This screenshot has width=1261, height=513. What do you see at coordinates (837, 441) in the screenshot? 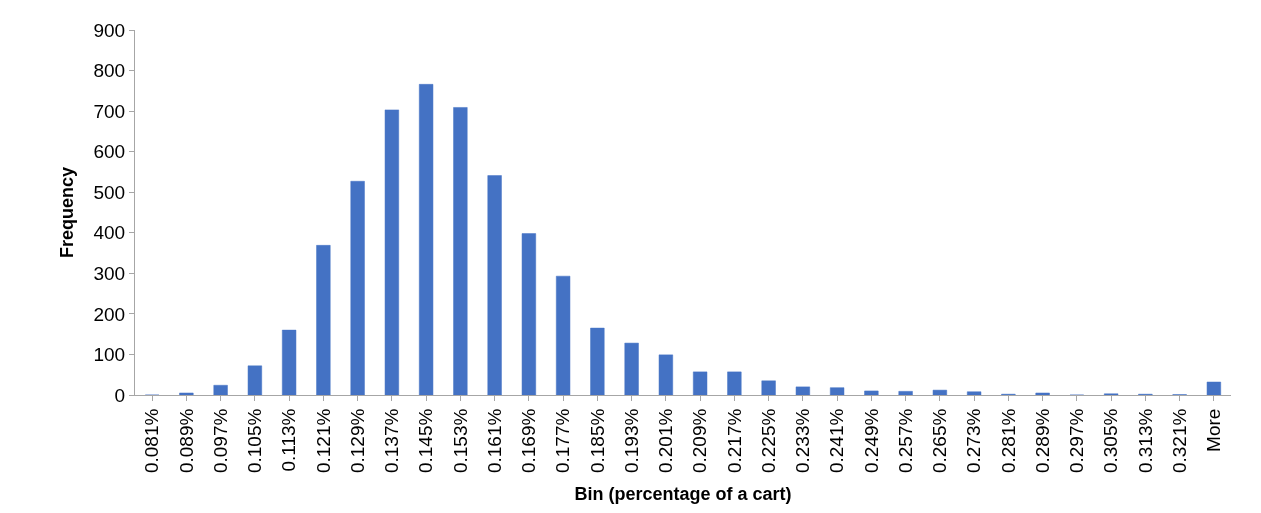
I see `x-tick-label: 0.241%` at bounding box center [837, 441].